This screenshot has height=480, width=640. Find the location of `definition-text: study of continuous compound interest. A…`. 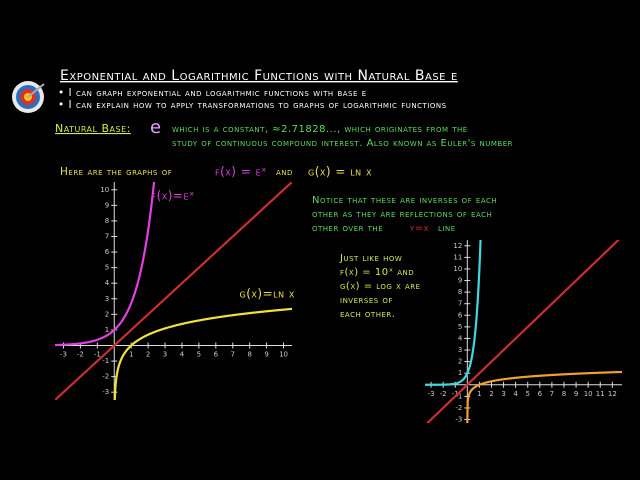

definition-text: study of continuous compound interest. A… is located at coordinates (342, 143).